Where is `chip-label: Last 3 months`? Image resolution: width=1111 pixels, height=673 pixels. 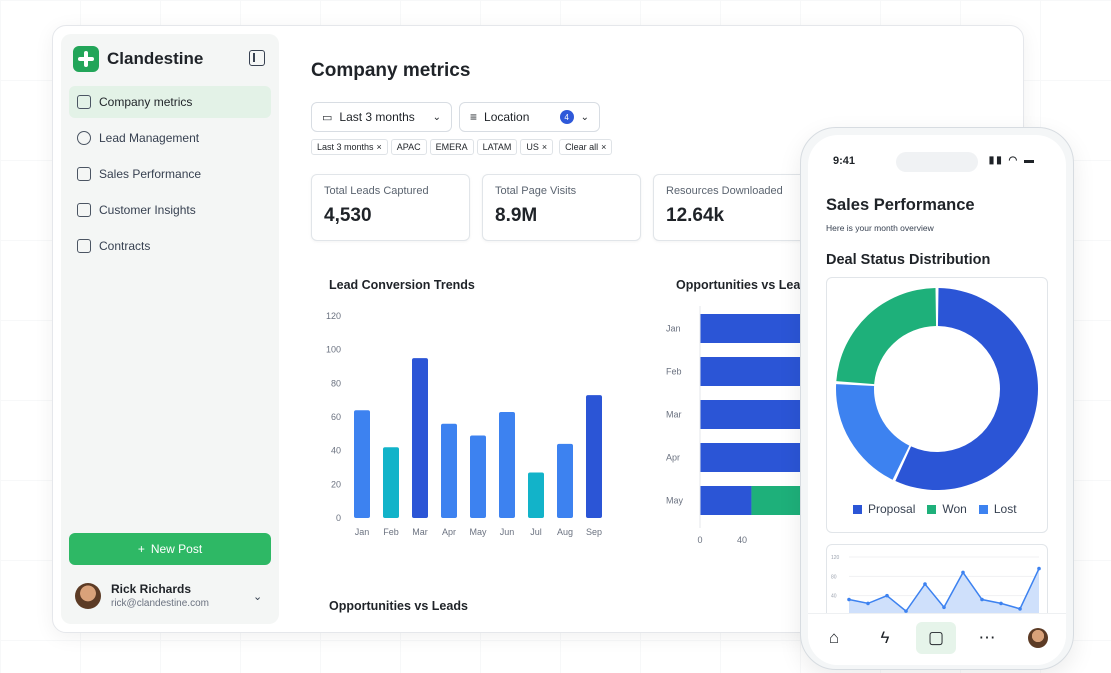 chip-label: Last 3 months is located at coordinates (345, 147).